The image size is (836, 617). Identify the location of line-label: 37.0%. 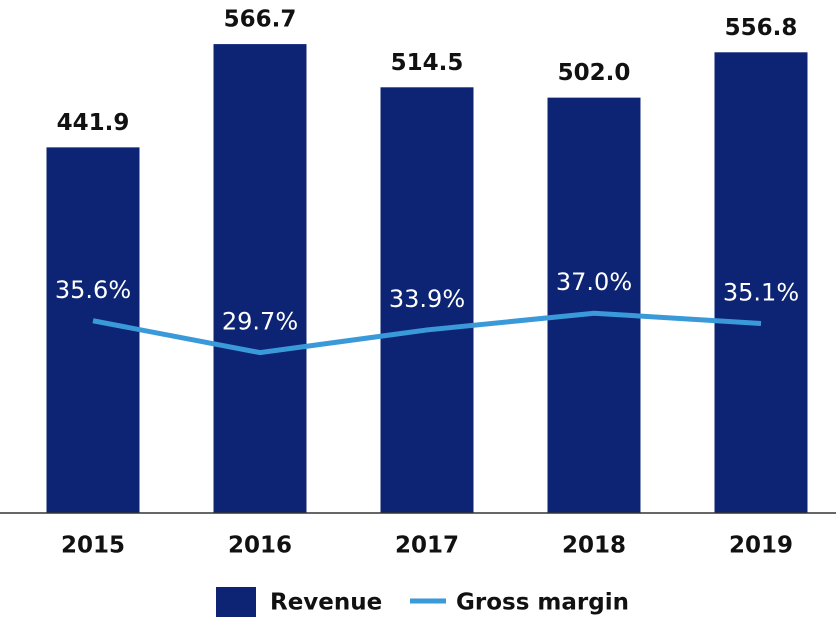
(594, 282).